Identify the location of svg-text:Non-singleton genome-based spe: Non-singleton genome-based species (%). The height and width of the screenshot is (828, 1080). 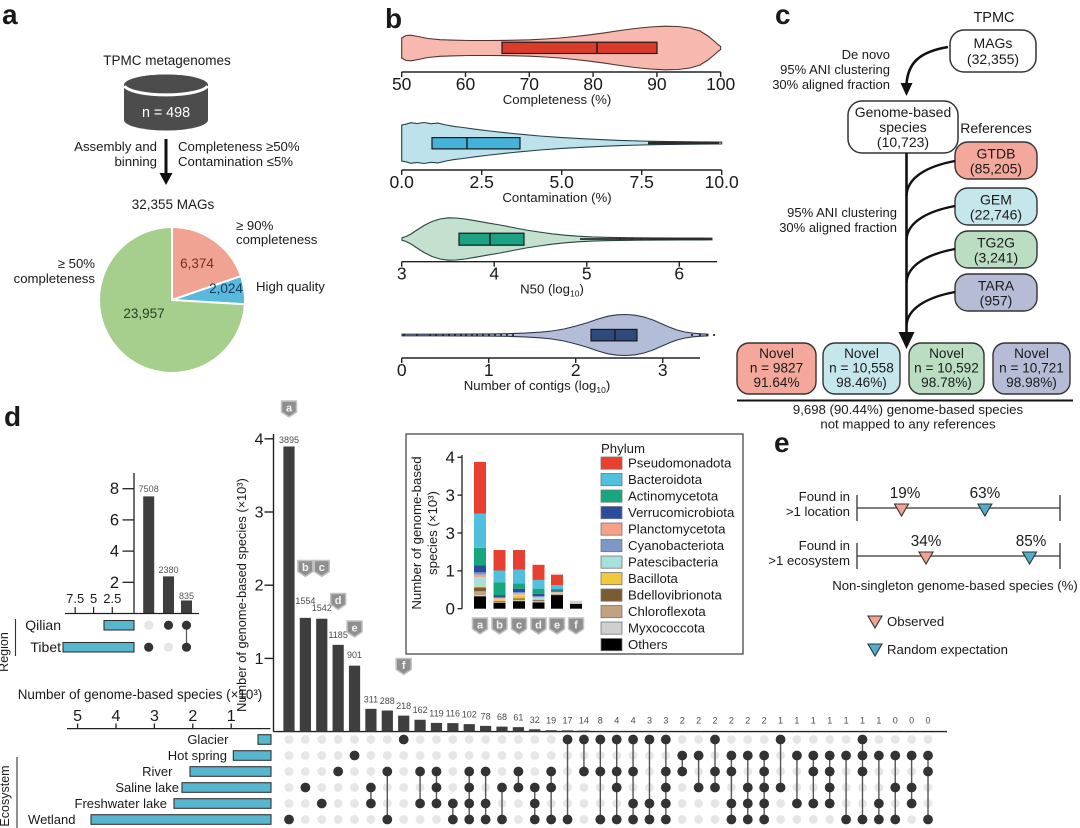
(955, 585).